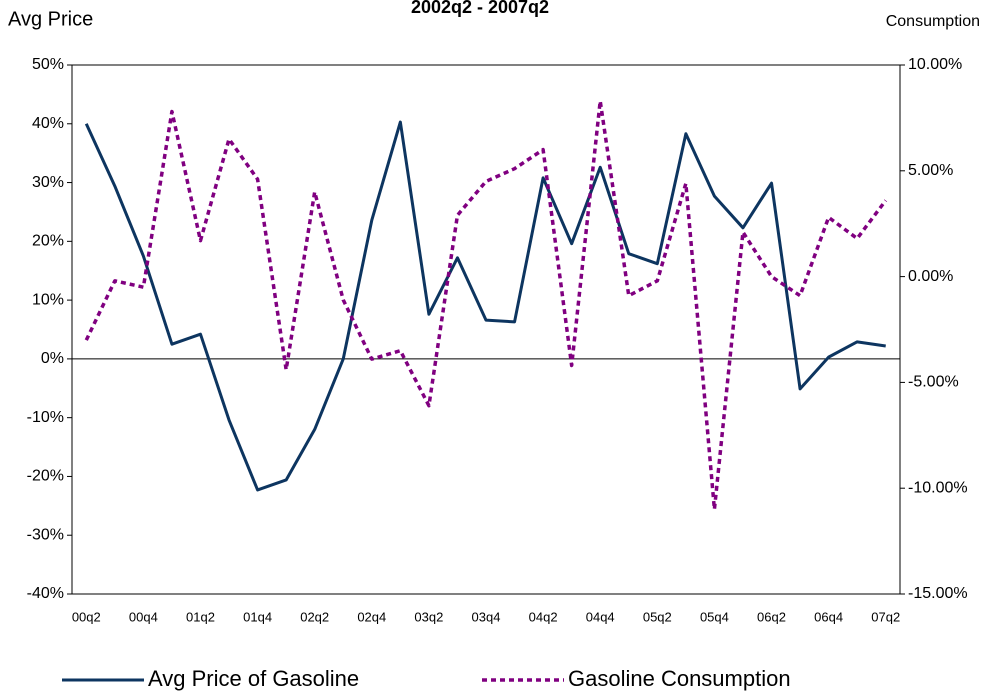  What do you see at coordinates (930, 276) in the screenshot?
I see `y2-tick-label: 0.00%` at bounding box center [930, 276].